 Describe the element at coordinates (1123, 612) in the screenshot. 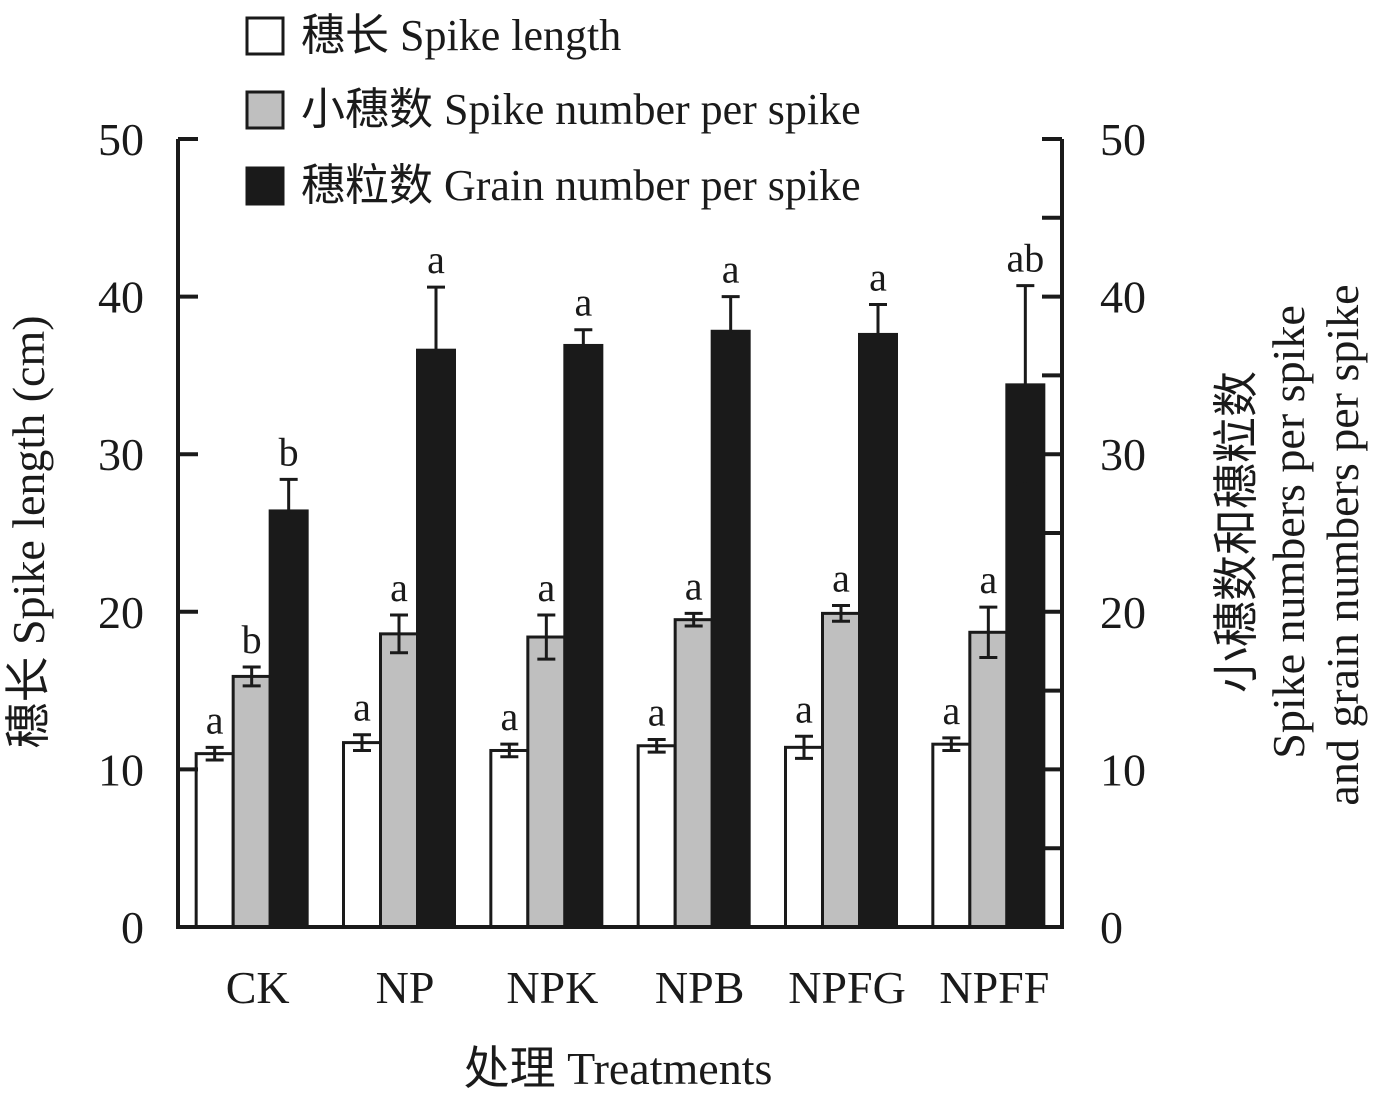

I see `right-y-tick-label: 20` at that location.